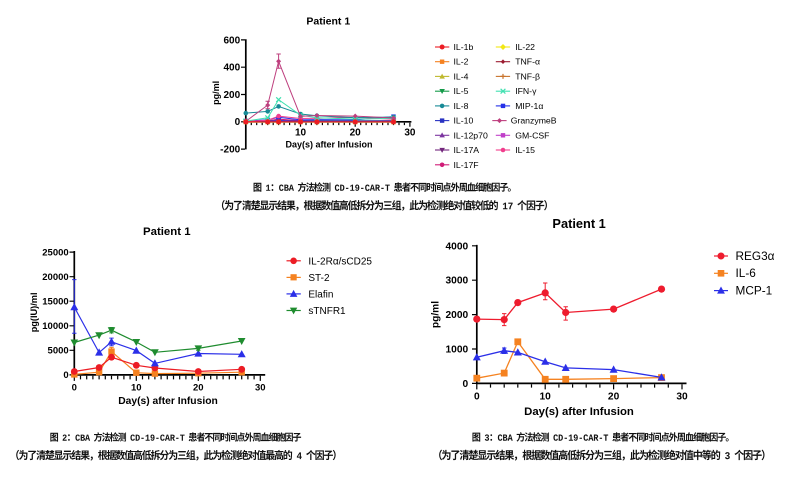 The width and height of the screenshot is (794, 478). What do you see at coordinates (526, 91) in the screenshot?
I see `svg-text: IFN-γ` at bounding box center [526, 91].